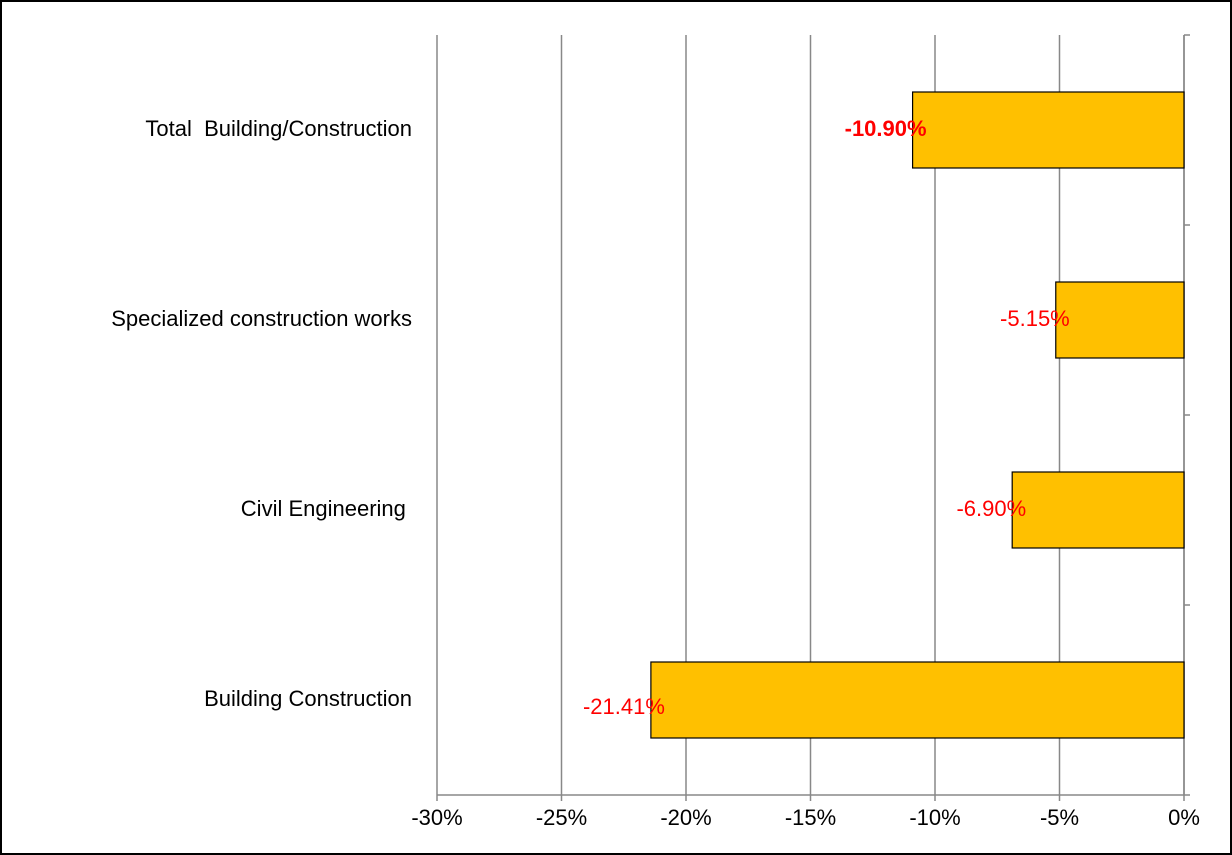 This screenshot has height=855, width=1232. Describe the element at coordinates (326, 508) in the screenshot. I see `y-tick-label: Civil Engineering` at that location.